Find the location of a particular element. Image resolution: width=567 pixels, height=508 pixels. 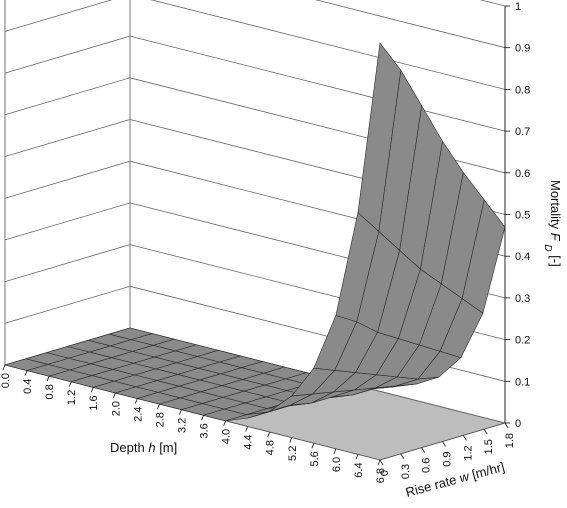

x-tick-label: 0.8 is located at coordinates (50, 391).